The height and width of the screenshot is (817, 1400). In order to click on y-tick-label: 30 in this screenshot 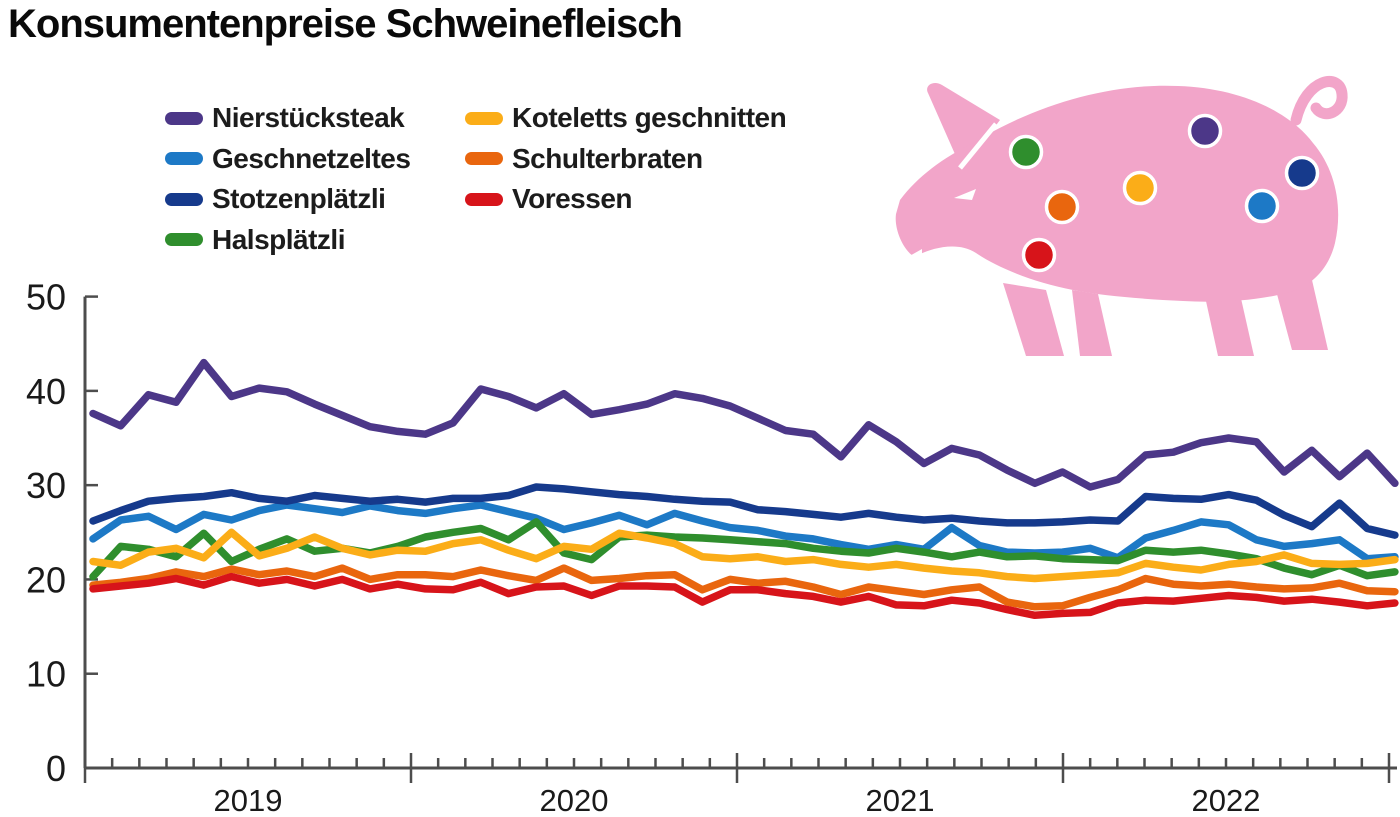, I will do `click(46, 485)`.